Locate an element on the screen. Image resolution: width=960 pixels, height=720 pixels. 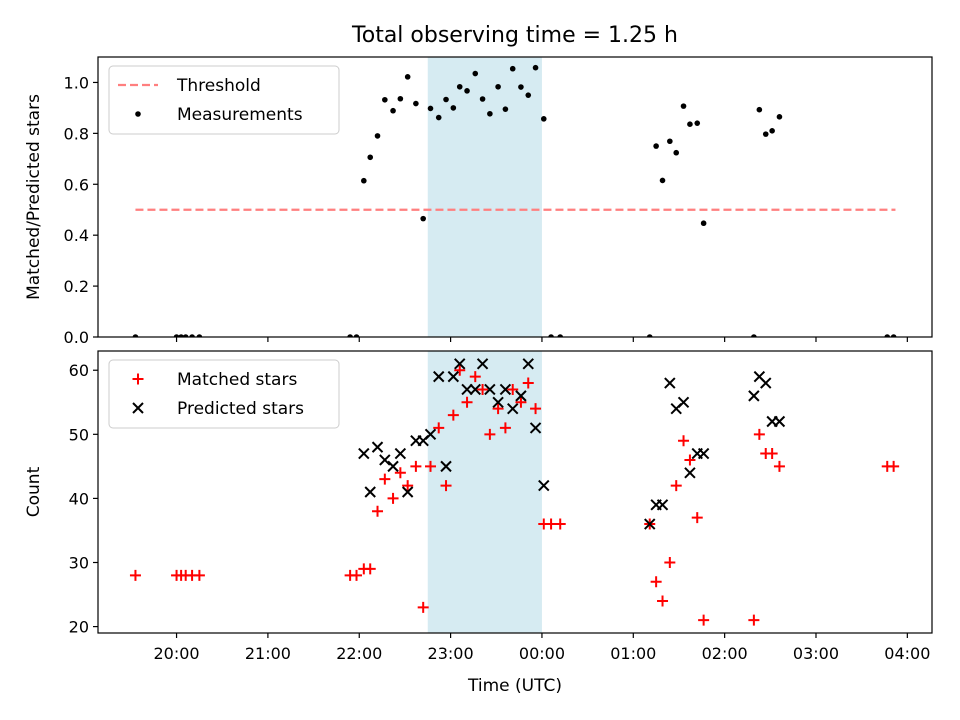
x-tick-label: 23:00 is located at coordinates (451, 653).